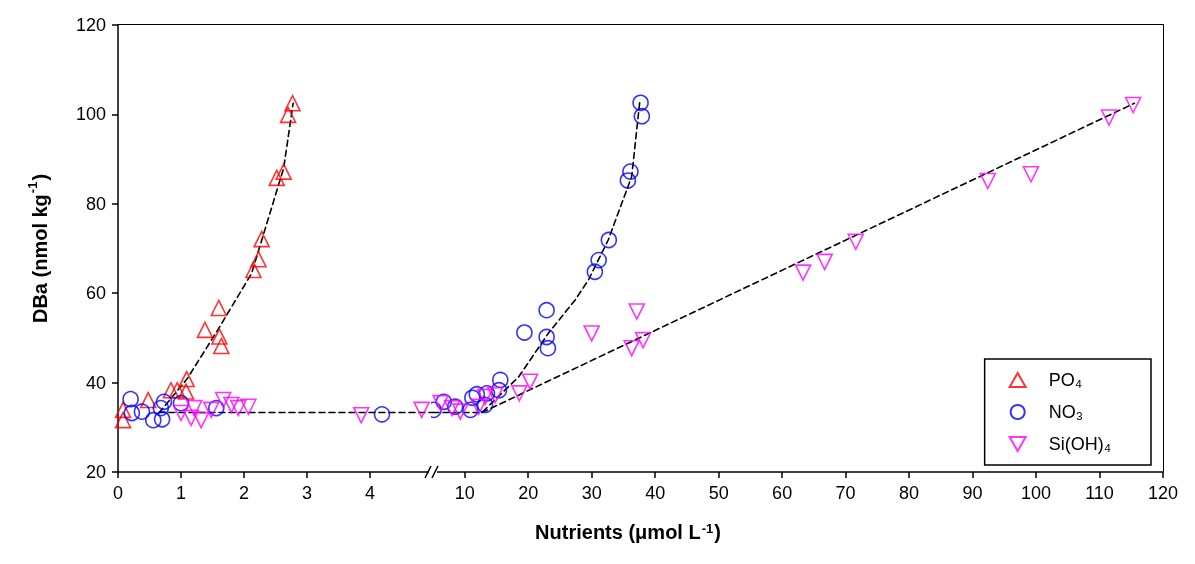 The width and height of the screenshot is (1195, 564). I want to click on x-tick-label: 2, so click(244, 493).